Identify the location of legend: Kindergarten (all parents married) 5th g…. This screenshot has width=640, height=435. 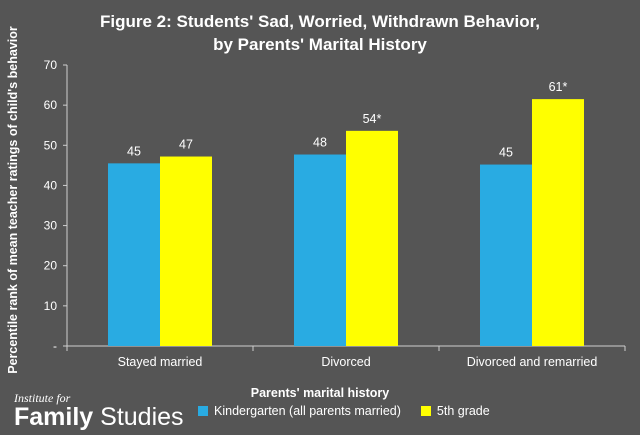
(354, 411).